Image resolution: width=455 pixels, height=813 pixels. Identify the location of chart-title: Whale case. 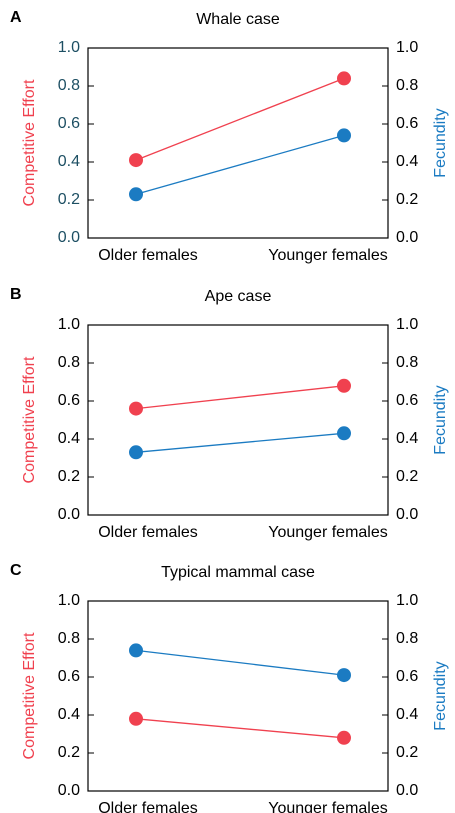
(238, 19).